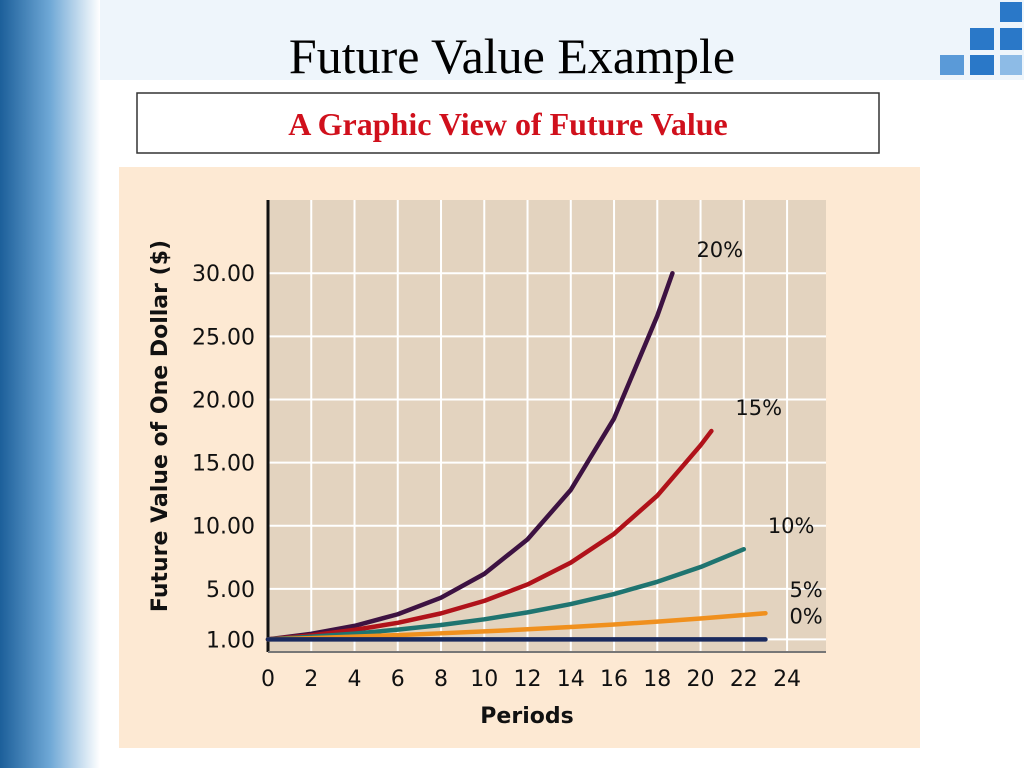  I want to click on x-tick-label: 2, so click(311, 679).